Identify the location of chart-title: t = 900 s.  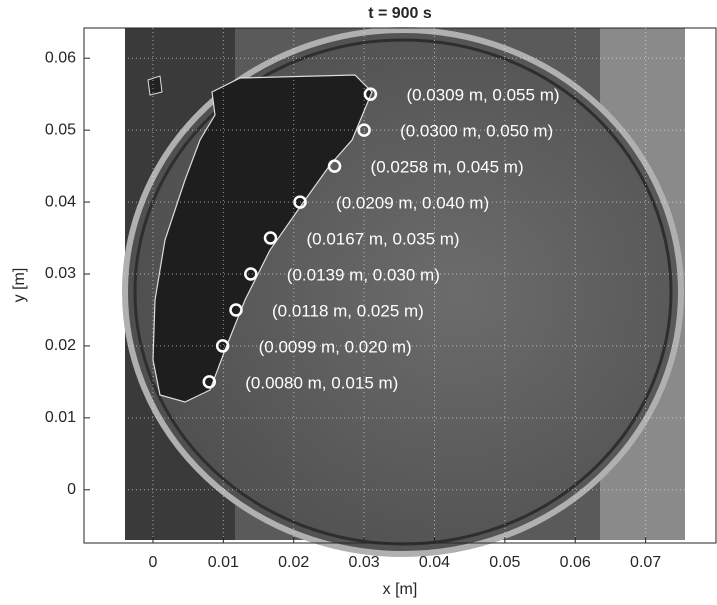
(400, 13).